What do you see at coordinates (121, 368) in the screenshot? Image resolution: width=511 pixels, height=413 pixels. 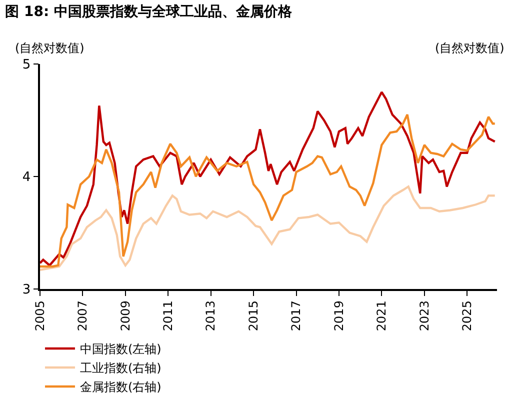 I see `legend-label: 工业指数(右轴)` at bounding box center [121, 368].